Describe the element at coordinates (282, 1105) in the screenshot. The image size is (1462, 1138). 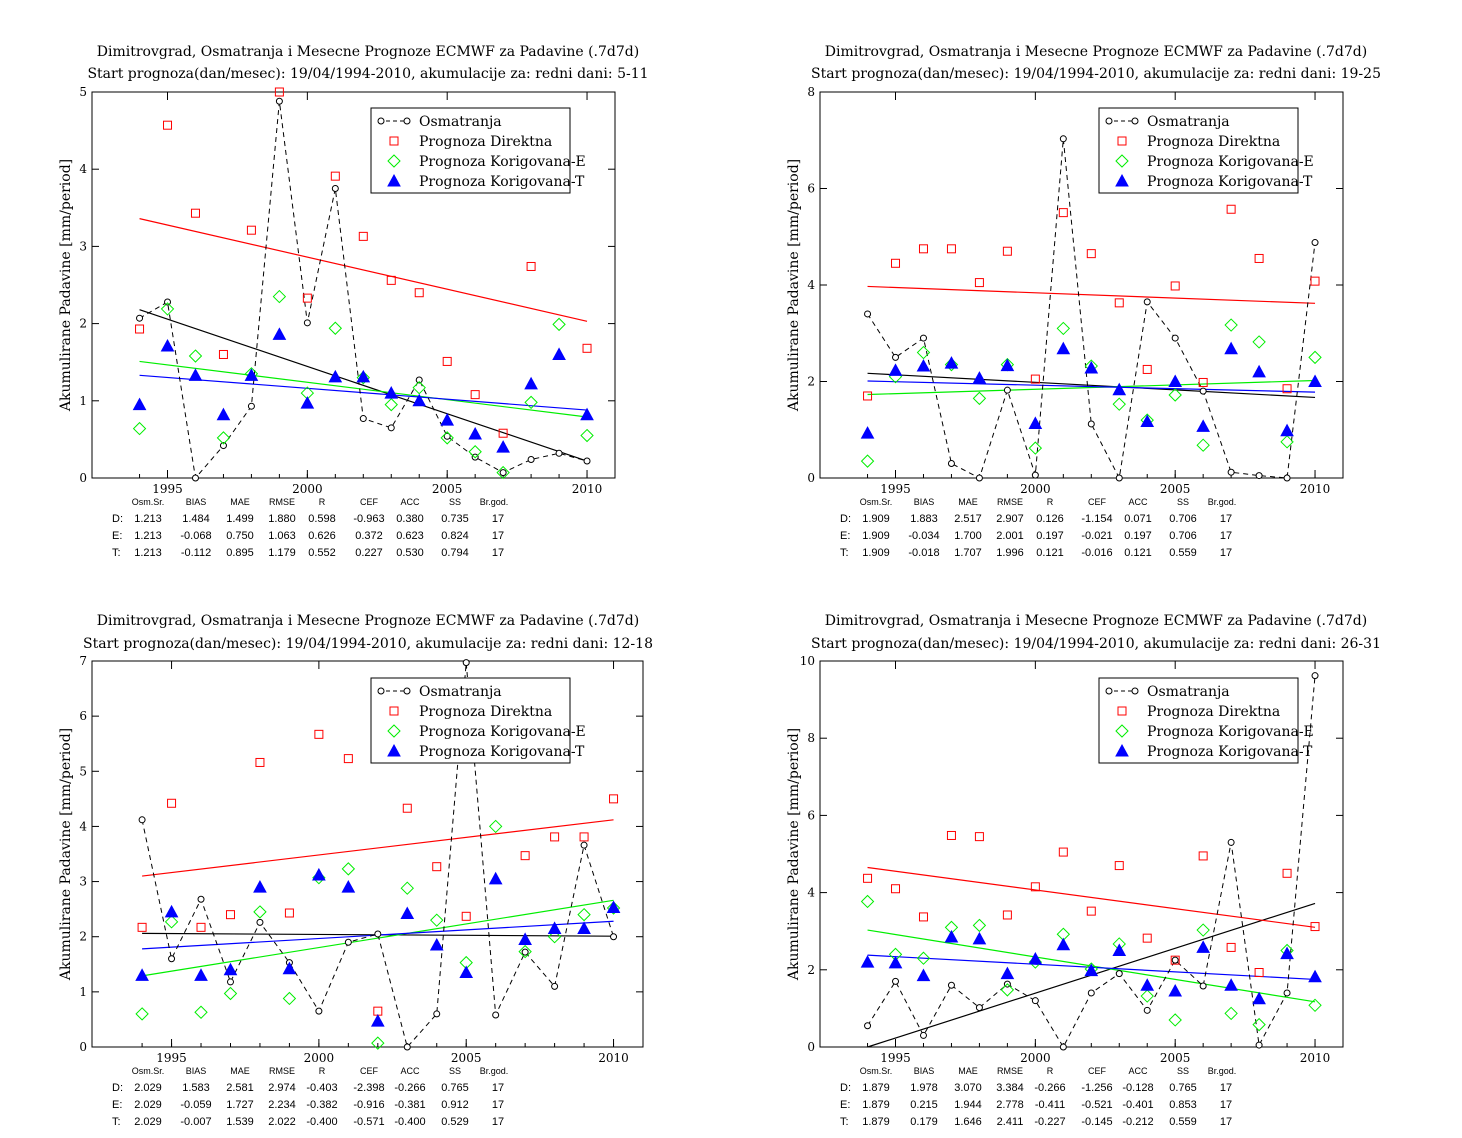
I see `stats-value: 2.234` at that location.